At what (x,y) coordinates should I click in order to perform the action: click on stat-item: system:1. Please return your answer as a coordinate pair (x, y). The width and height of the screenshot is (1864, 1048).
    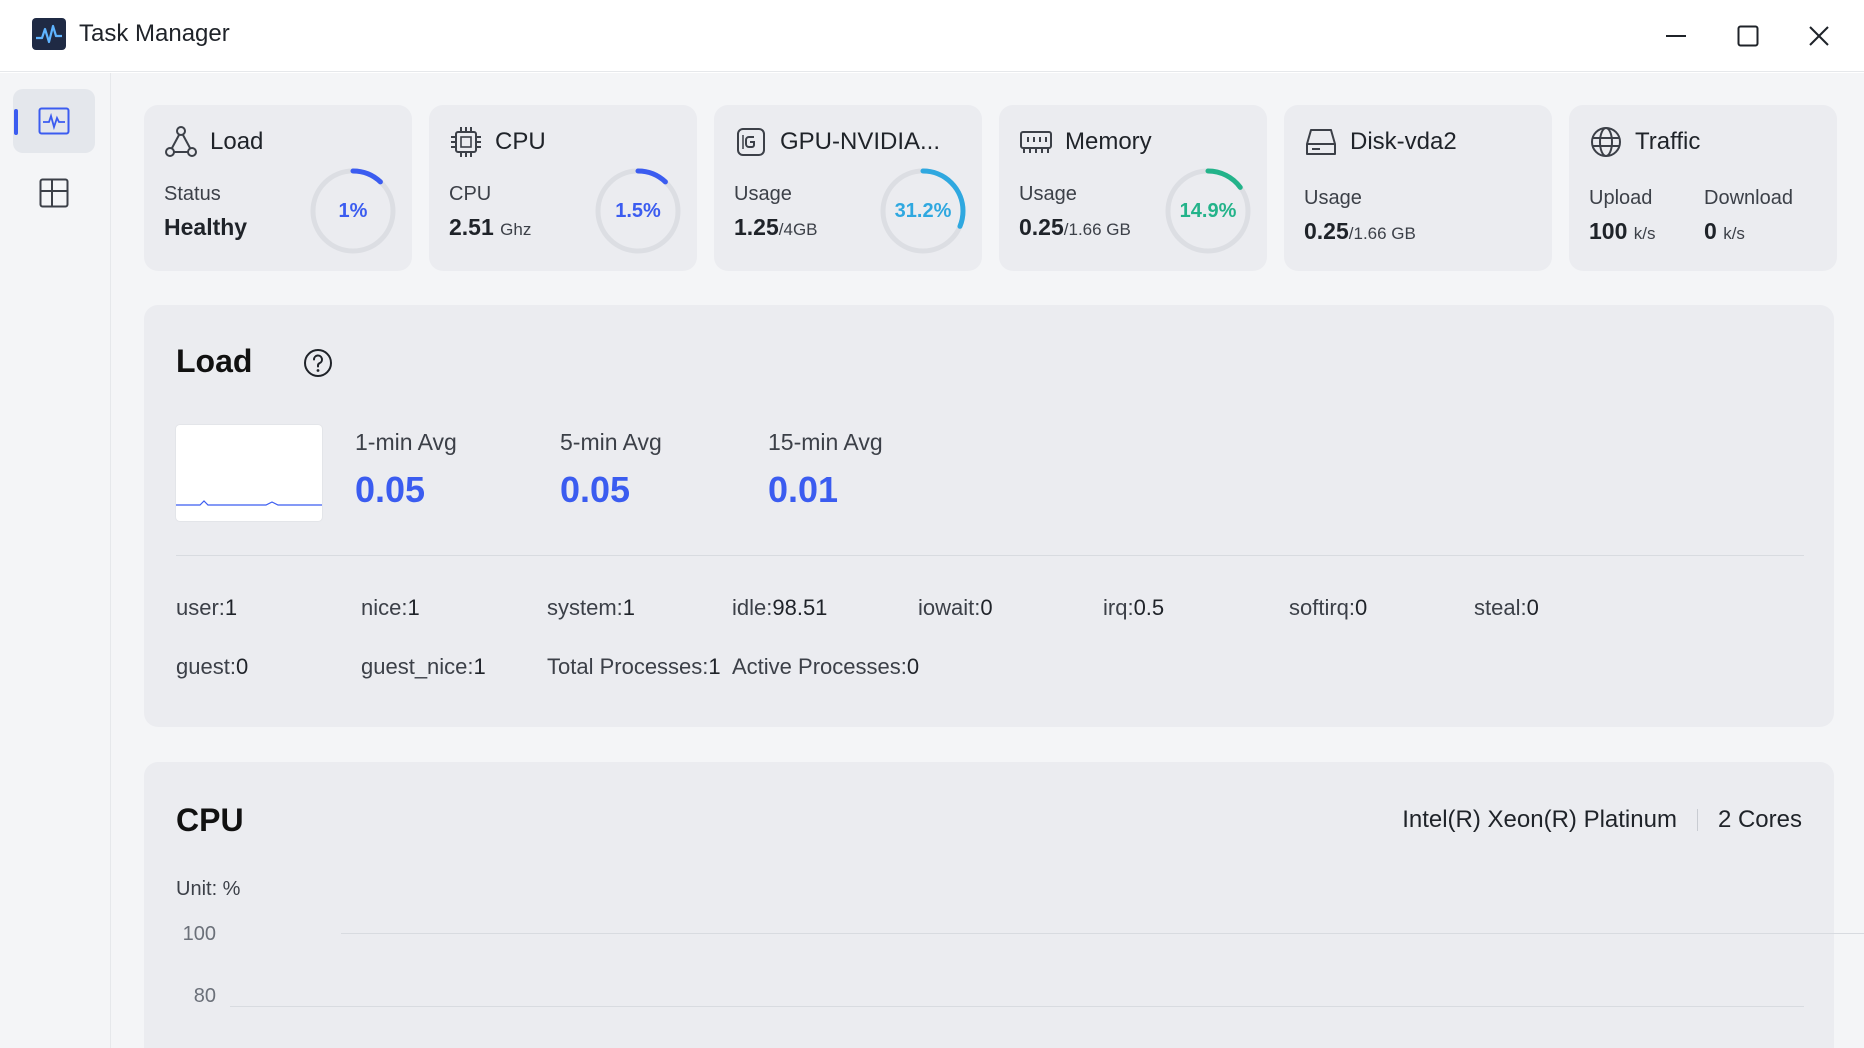
    Looking at the image, I should click on (591, 607).